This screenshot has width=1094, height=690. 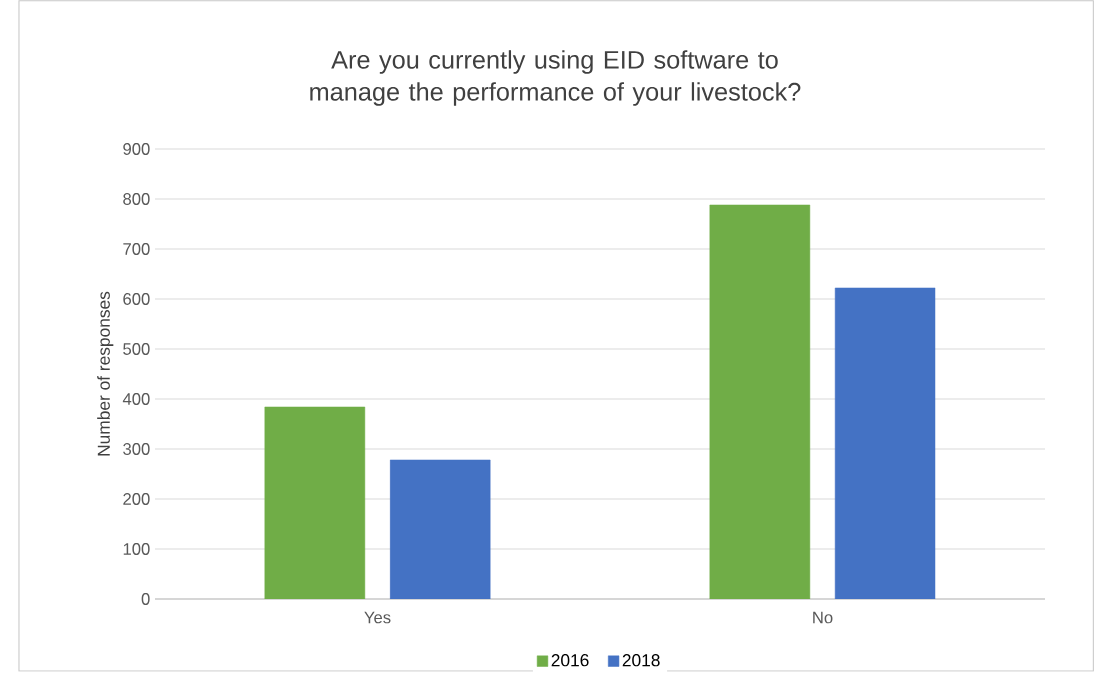 What do you see at coordinates (136, 199) in the screenshot?
I see `y-tick-label: 800` at bounding box center [136, 199].